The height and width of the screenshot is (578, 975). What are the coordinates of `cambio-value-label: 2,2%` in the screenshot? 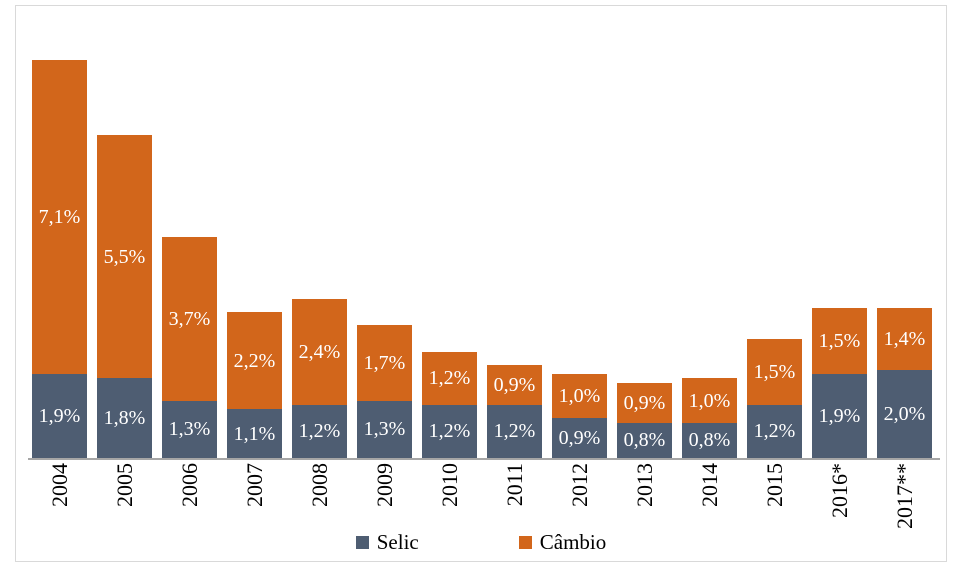 It's located at (254, 360).